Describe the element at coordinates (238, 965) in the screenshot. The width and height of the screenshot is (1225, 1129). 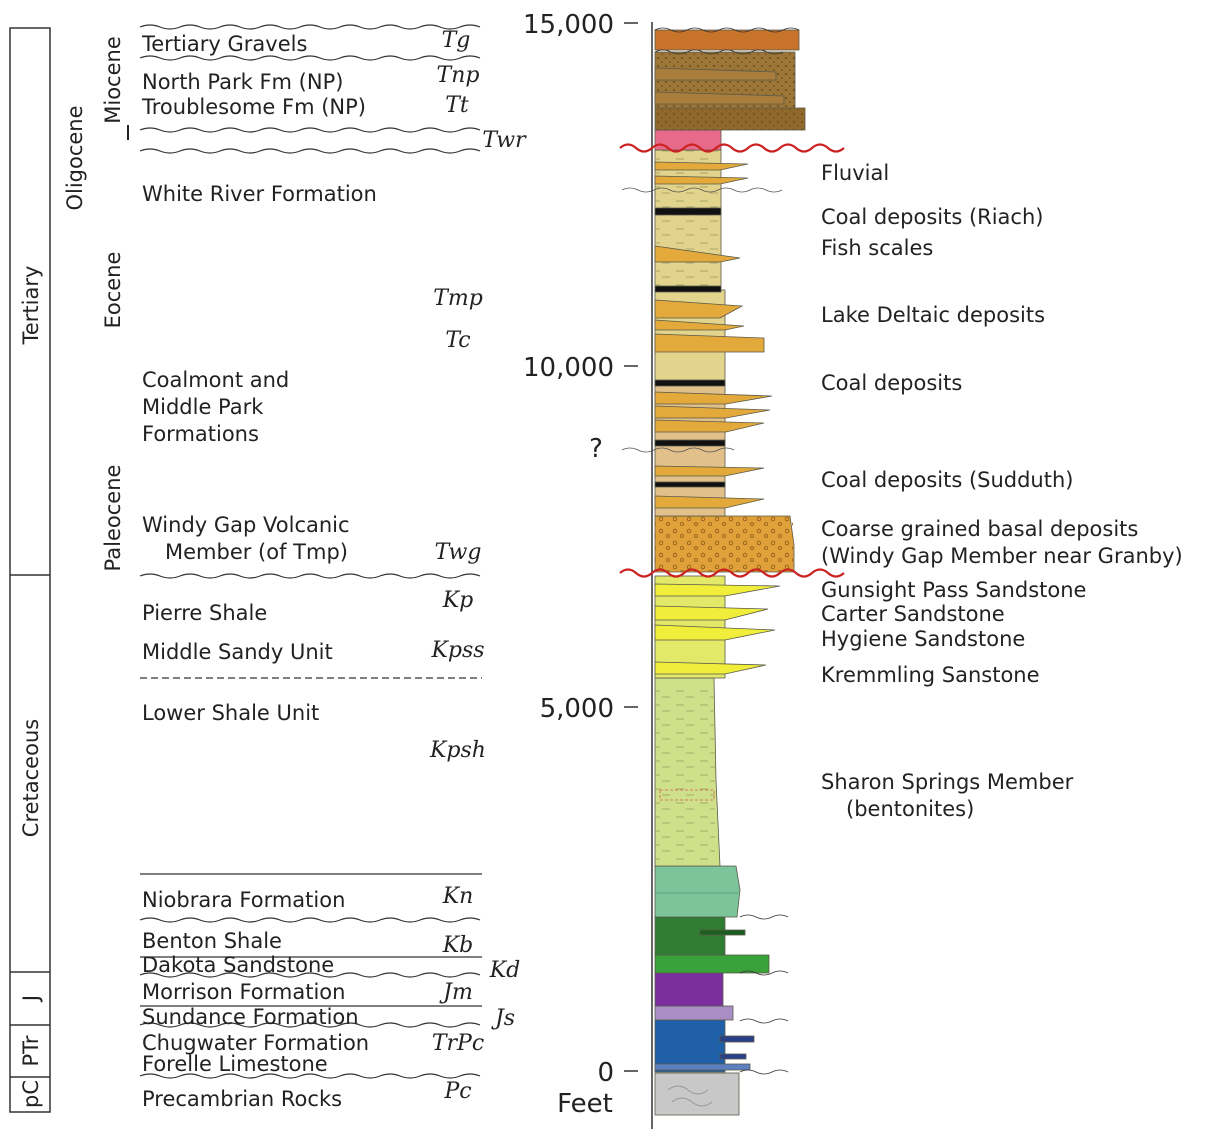
I see `formation-name: Dakota Sandstone` at that location.